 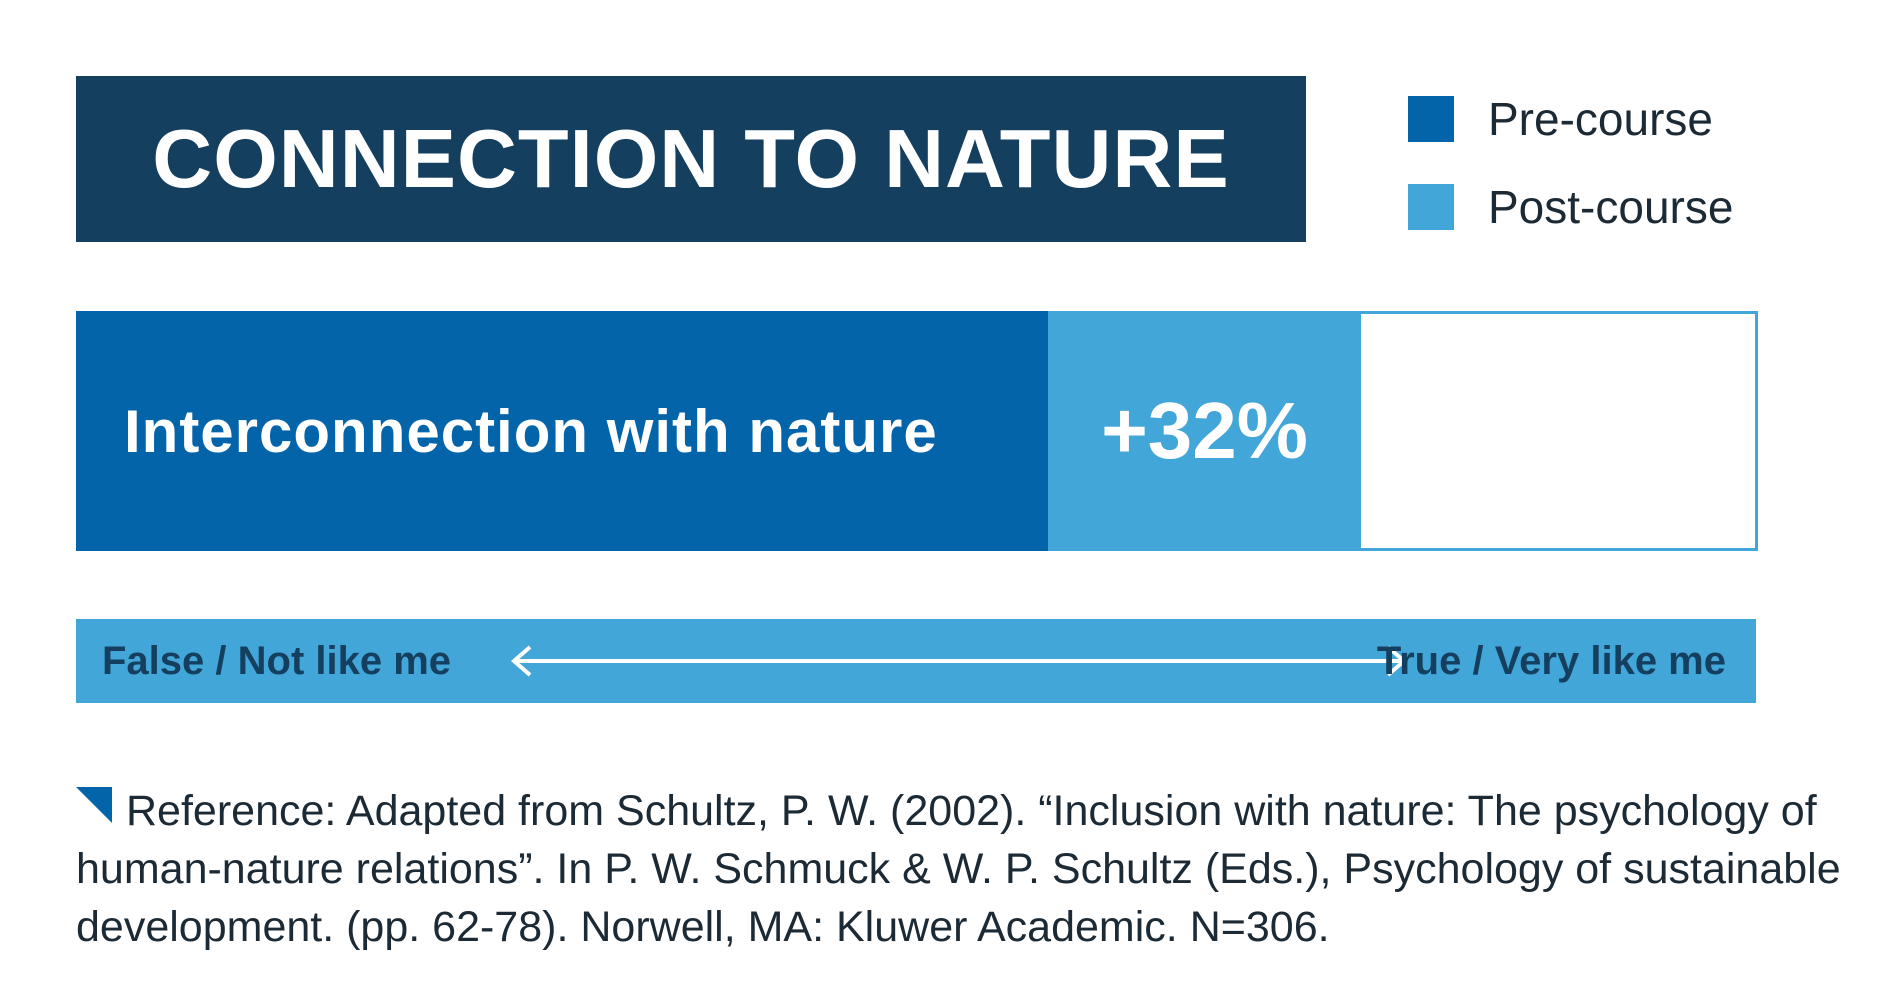 I want to click on legend-label-pre-course: Pre-course, so click(x=1600, y=119).